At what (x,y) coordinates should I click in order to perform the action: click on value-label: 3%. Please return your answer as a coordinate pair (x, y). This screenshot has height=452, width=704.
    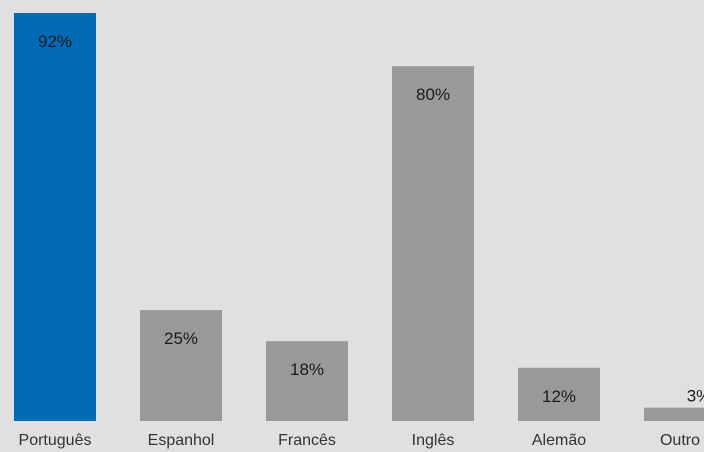
    Looking at the image, I should click on (695, 396).